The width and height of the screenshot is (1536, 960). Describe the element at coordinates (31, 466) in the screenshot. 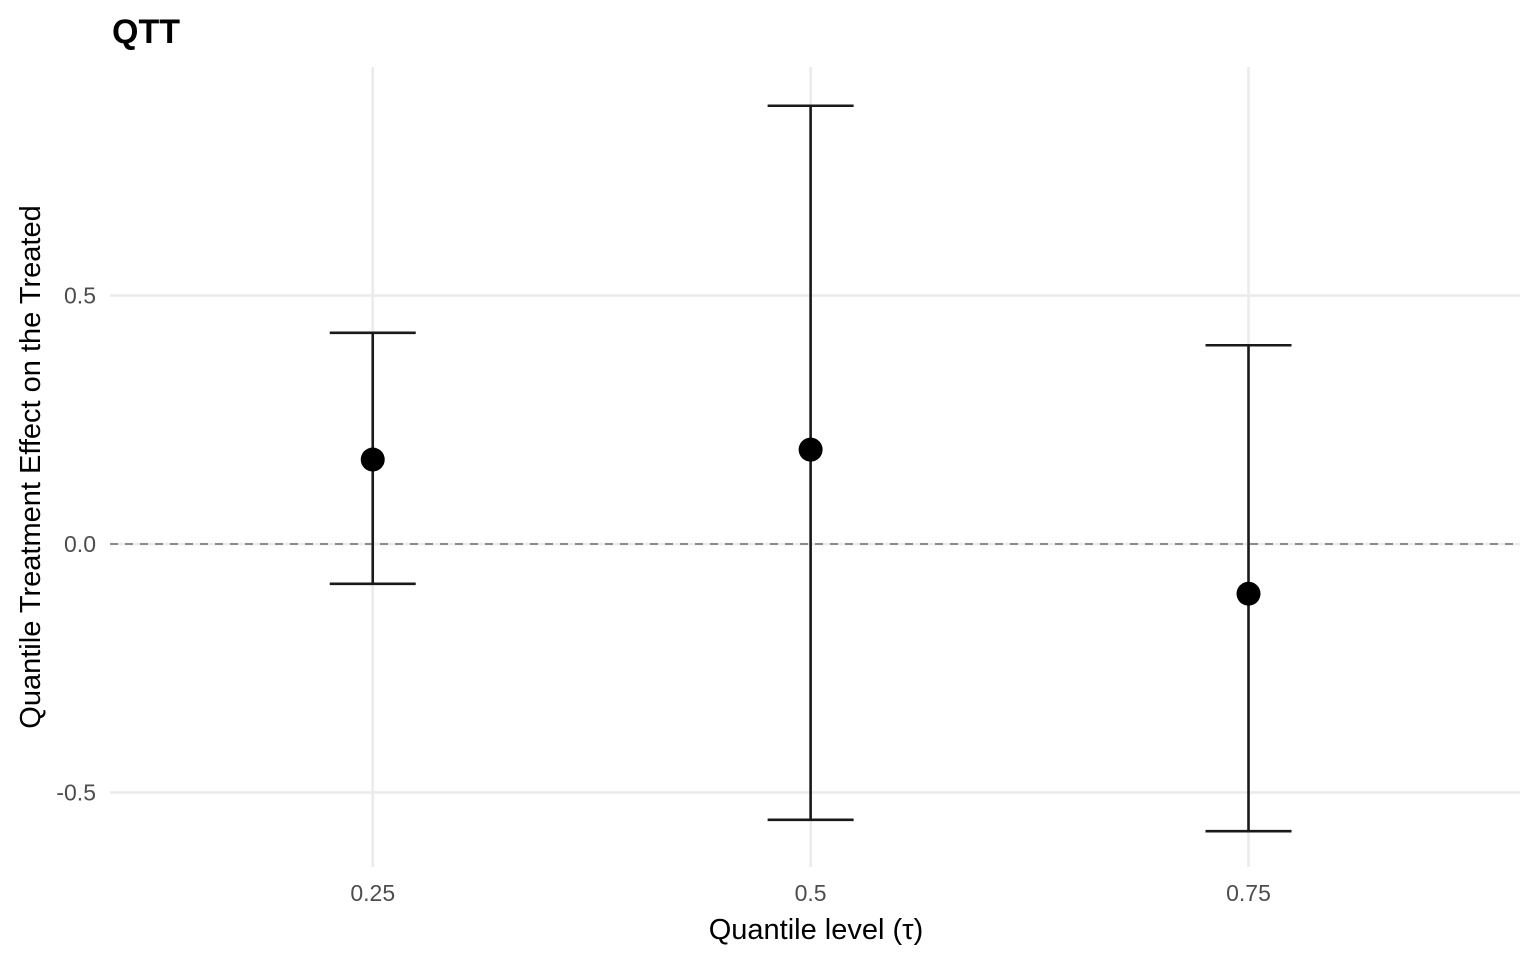

I see `y-axis-label: Quantile Treatment Effect on the Treated` at that location.